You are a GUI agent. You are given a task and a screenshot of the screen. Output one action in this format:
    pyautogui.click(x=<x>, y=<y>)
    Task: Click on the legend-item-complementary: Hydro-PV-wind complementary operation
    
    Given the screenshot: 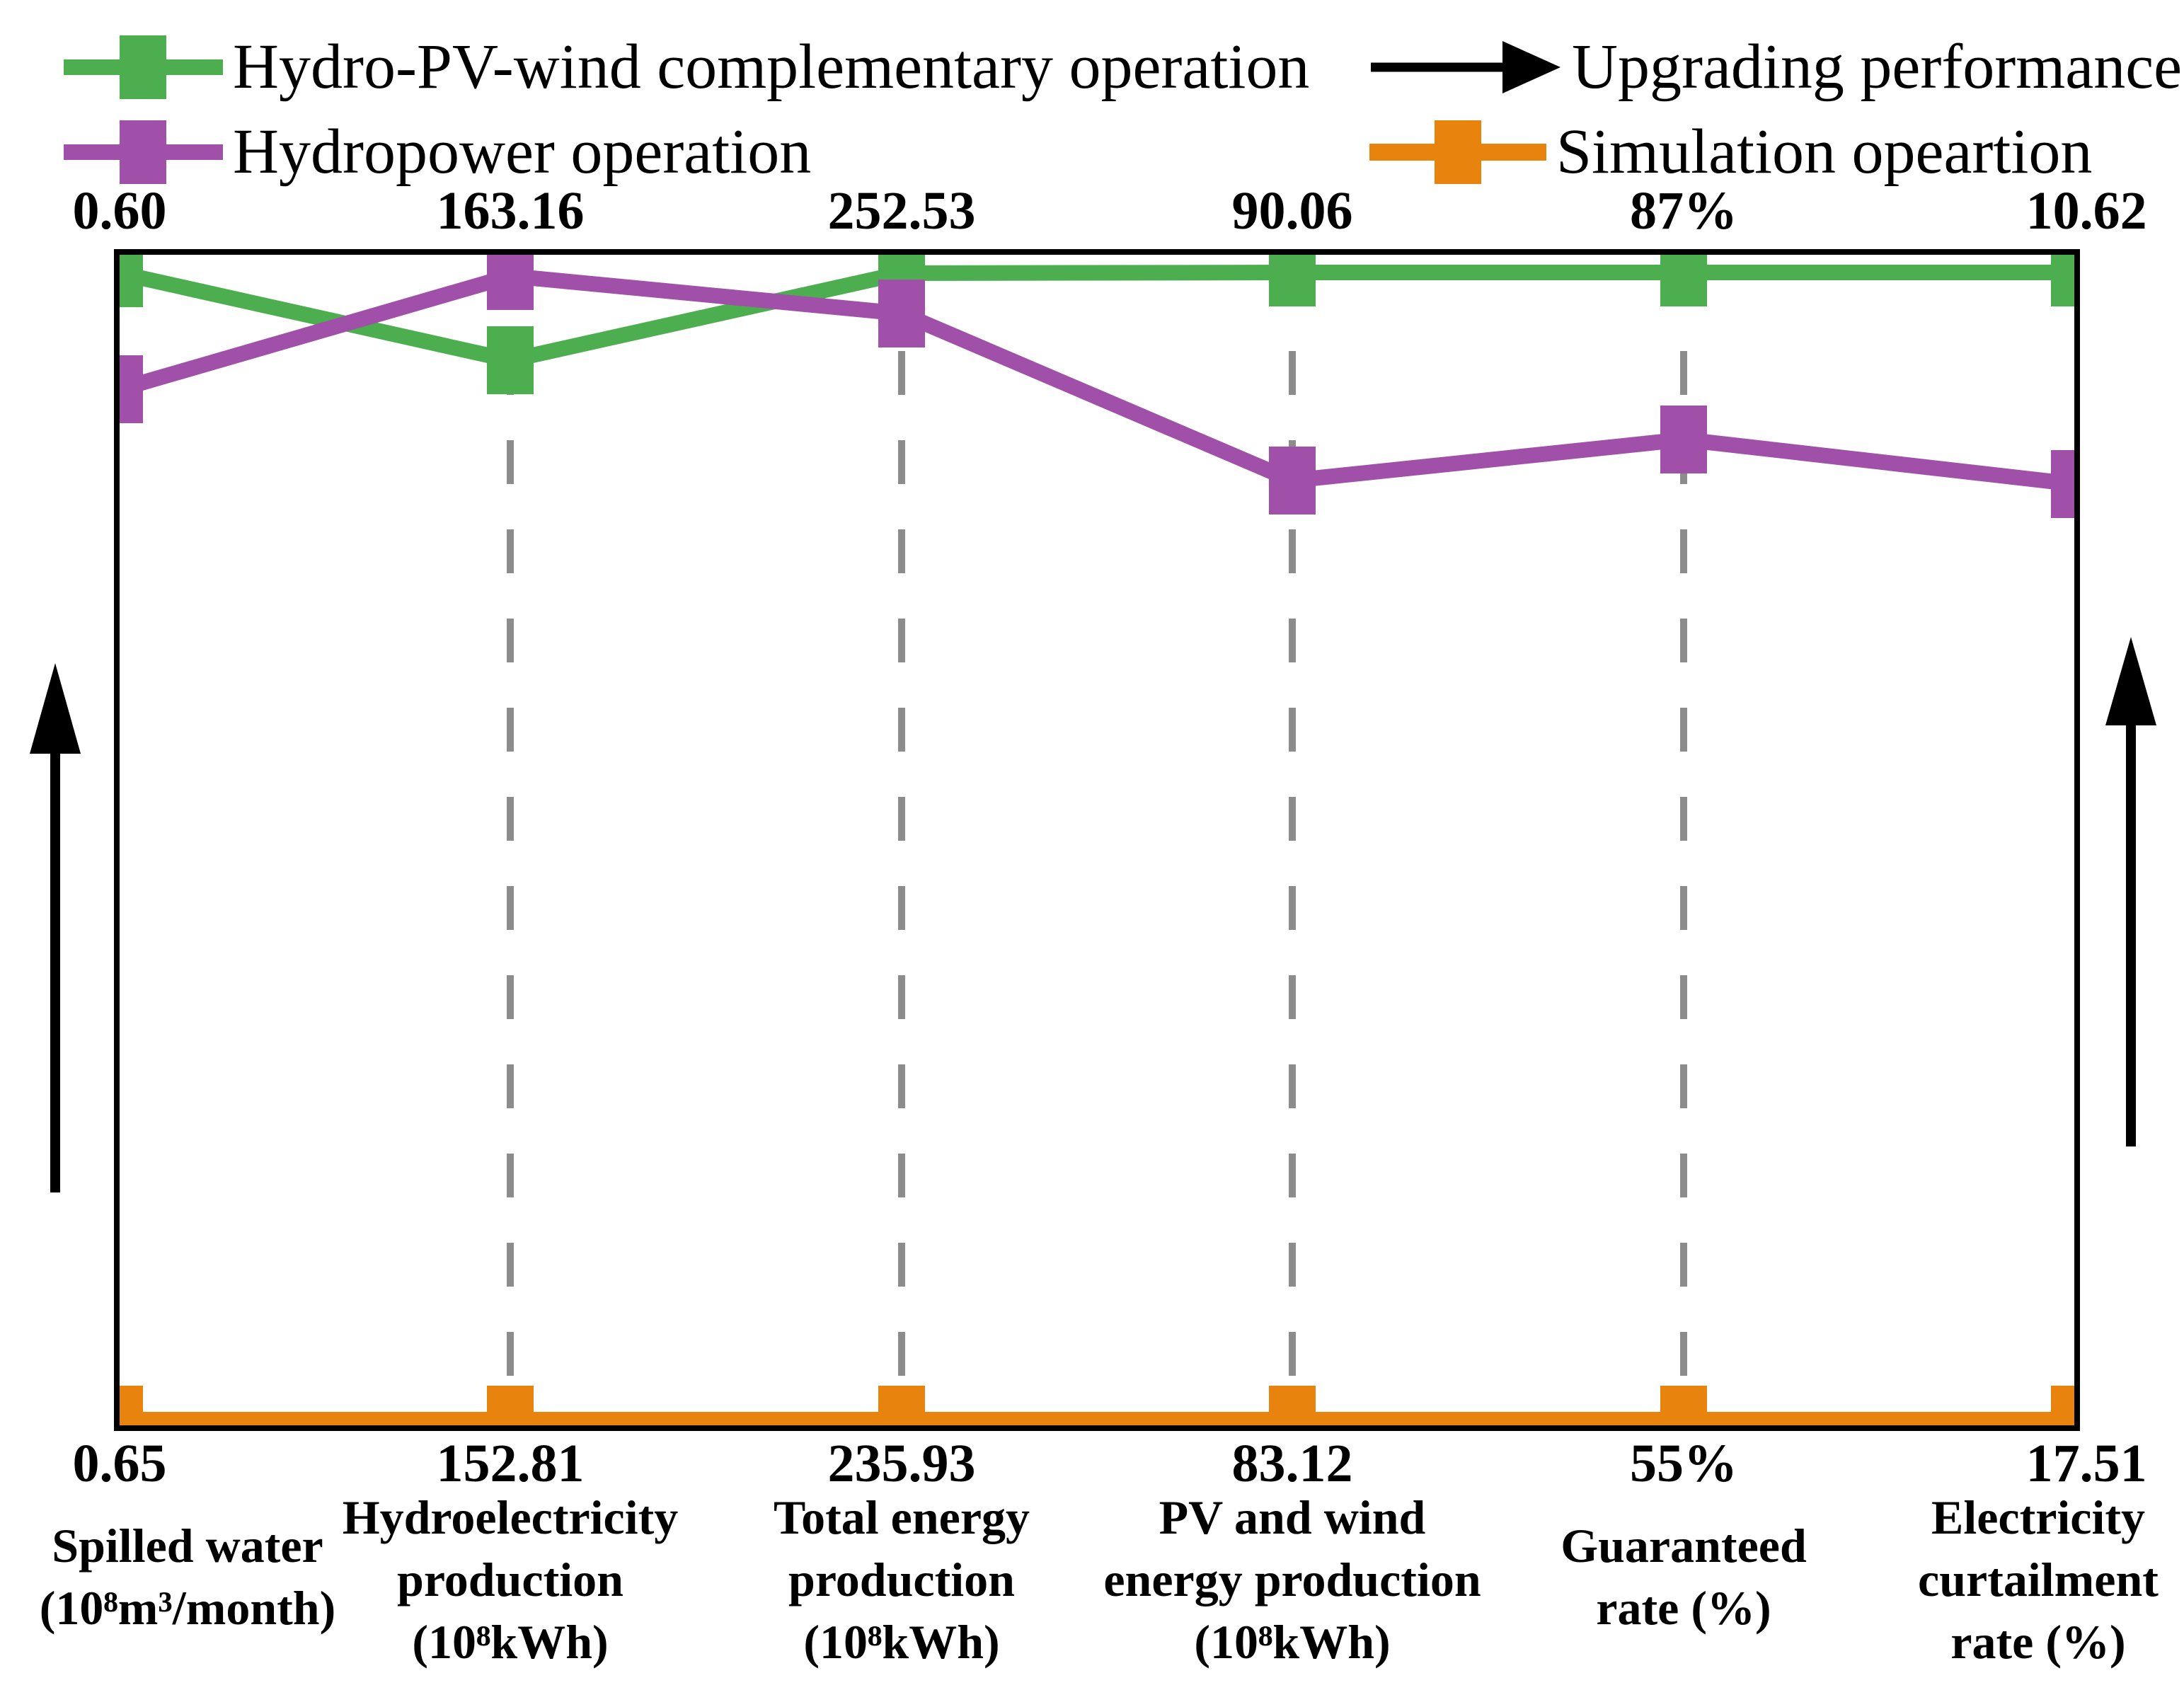 What is the action you would take?
    pyautogui.click(x=686, y=67)
    